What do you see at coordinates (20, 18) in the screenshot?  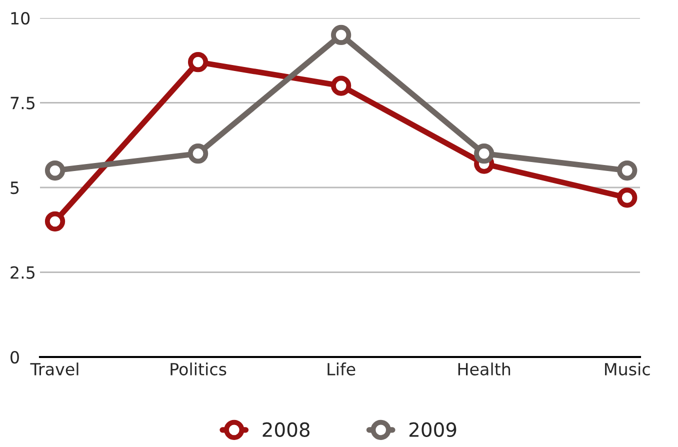 I see `y-tick-label: 10` at bounding box center [20, 18].